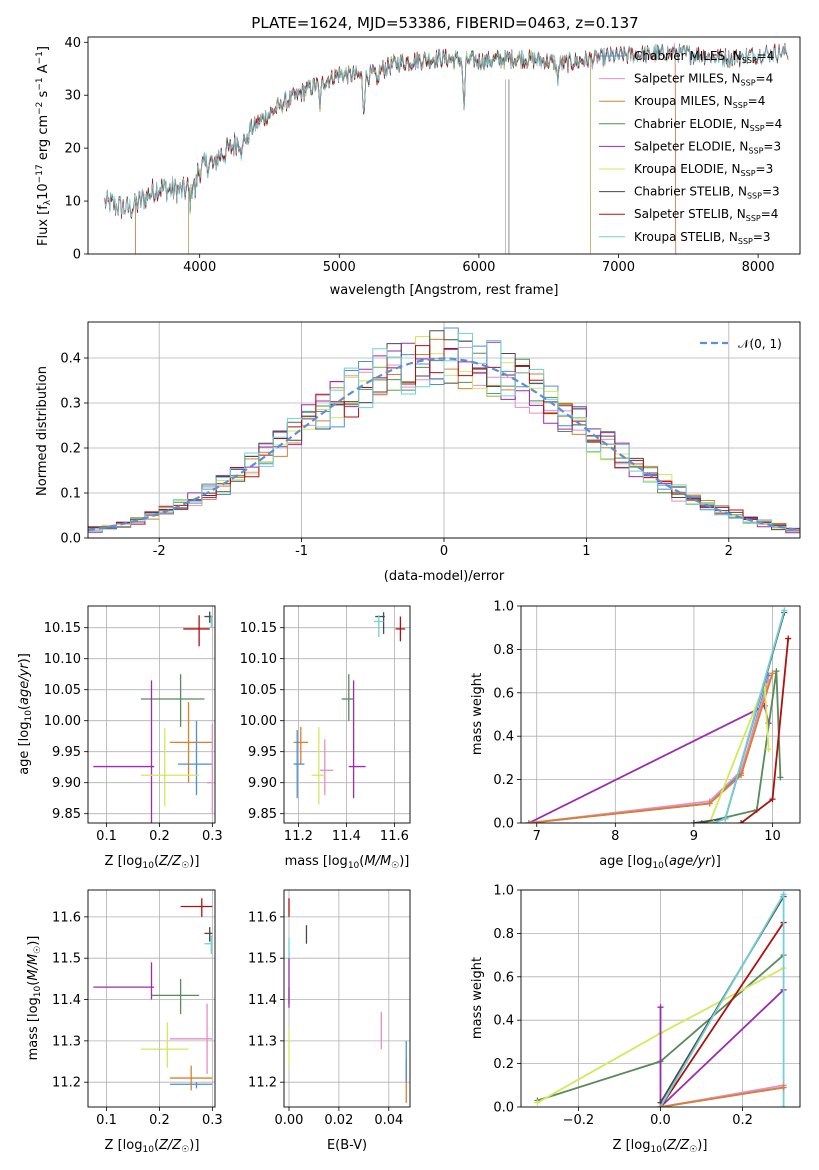 This screenshot has width=819, height=1170. I want to click on mass-weight-line-kroupa-stelib, so click(722, 998).